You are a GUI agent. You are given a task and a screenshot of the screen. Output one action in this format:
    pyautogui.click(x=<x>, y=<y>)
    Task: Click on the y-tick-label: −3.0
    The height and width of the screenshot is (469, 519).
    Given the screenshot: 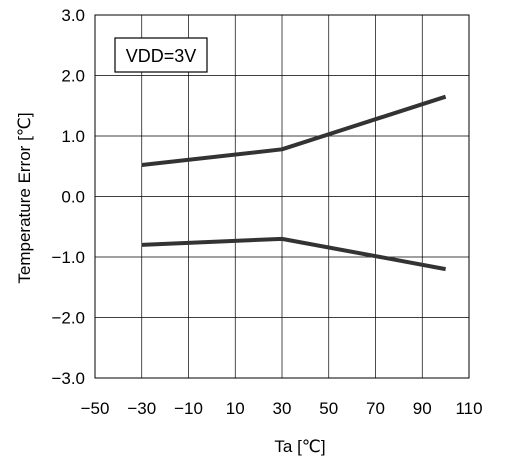 What is the action you would take?
    pyautogui.click(x=68, y=378)
    